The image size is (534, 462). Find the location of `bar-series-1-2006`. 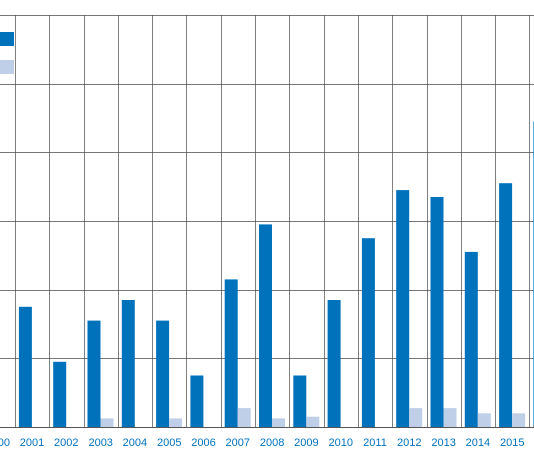

bar-series-1-2006 is located at coordinates (197, 401).